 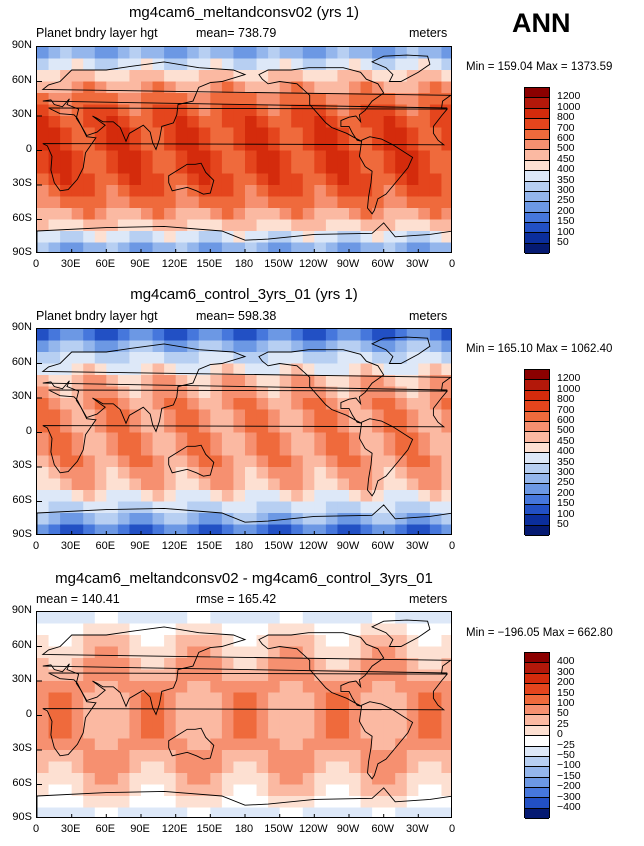 I want to click on panel-3-x-tick: 120E, so click(x=174, y=829).